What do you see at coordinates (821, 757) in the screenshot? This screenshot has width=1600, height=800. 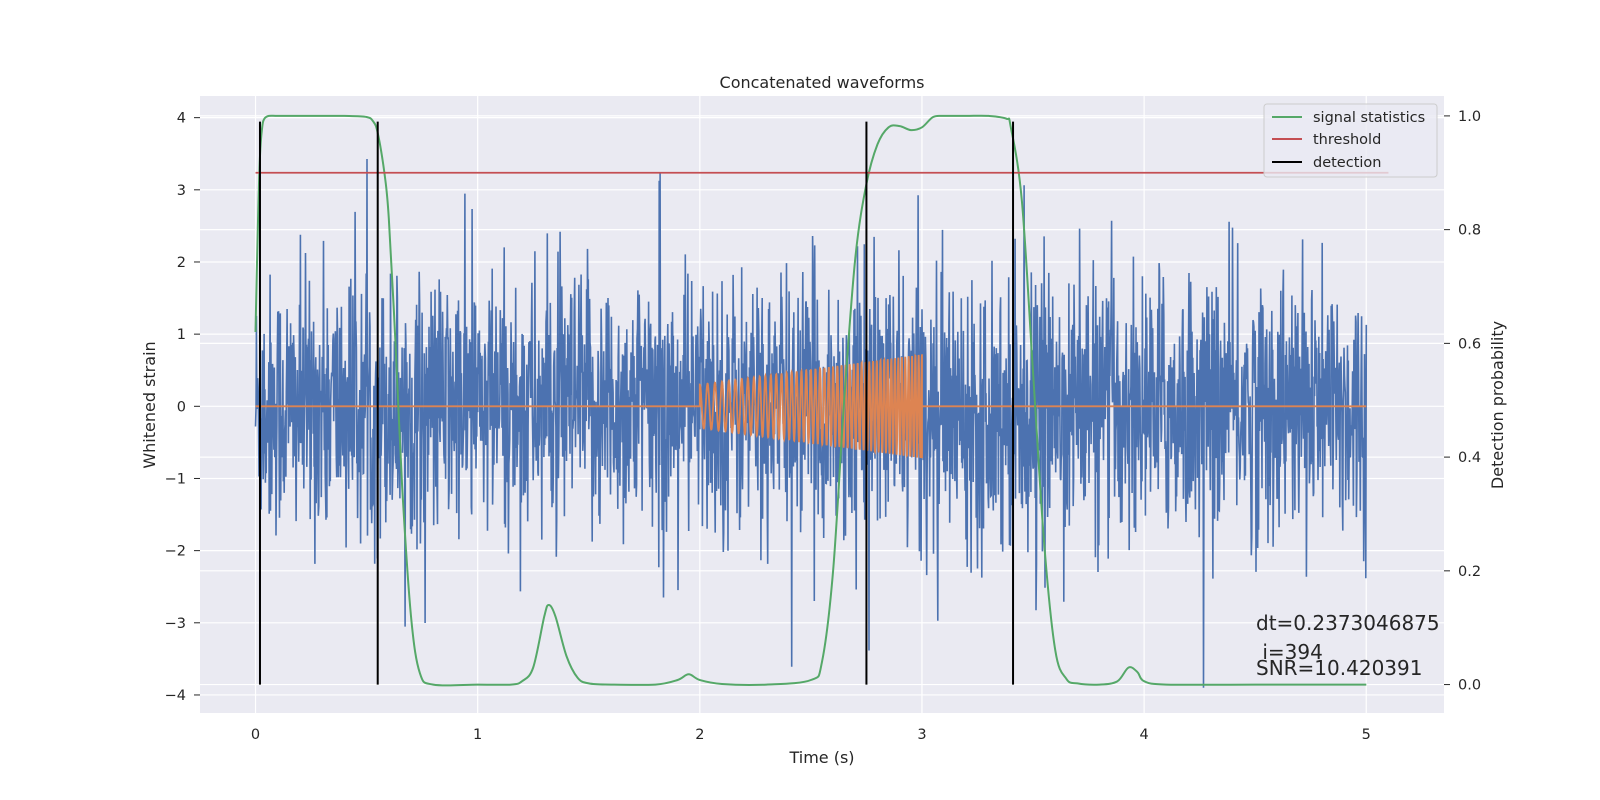 I see `x-axis-label: Time (s)` at bounding box center [821, 757].